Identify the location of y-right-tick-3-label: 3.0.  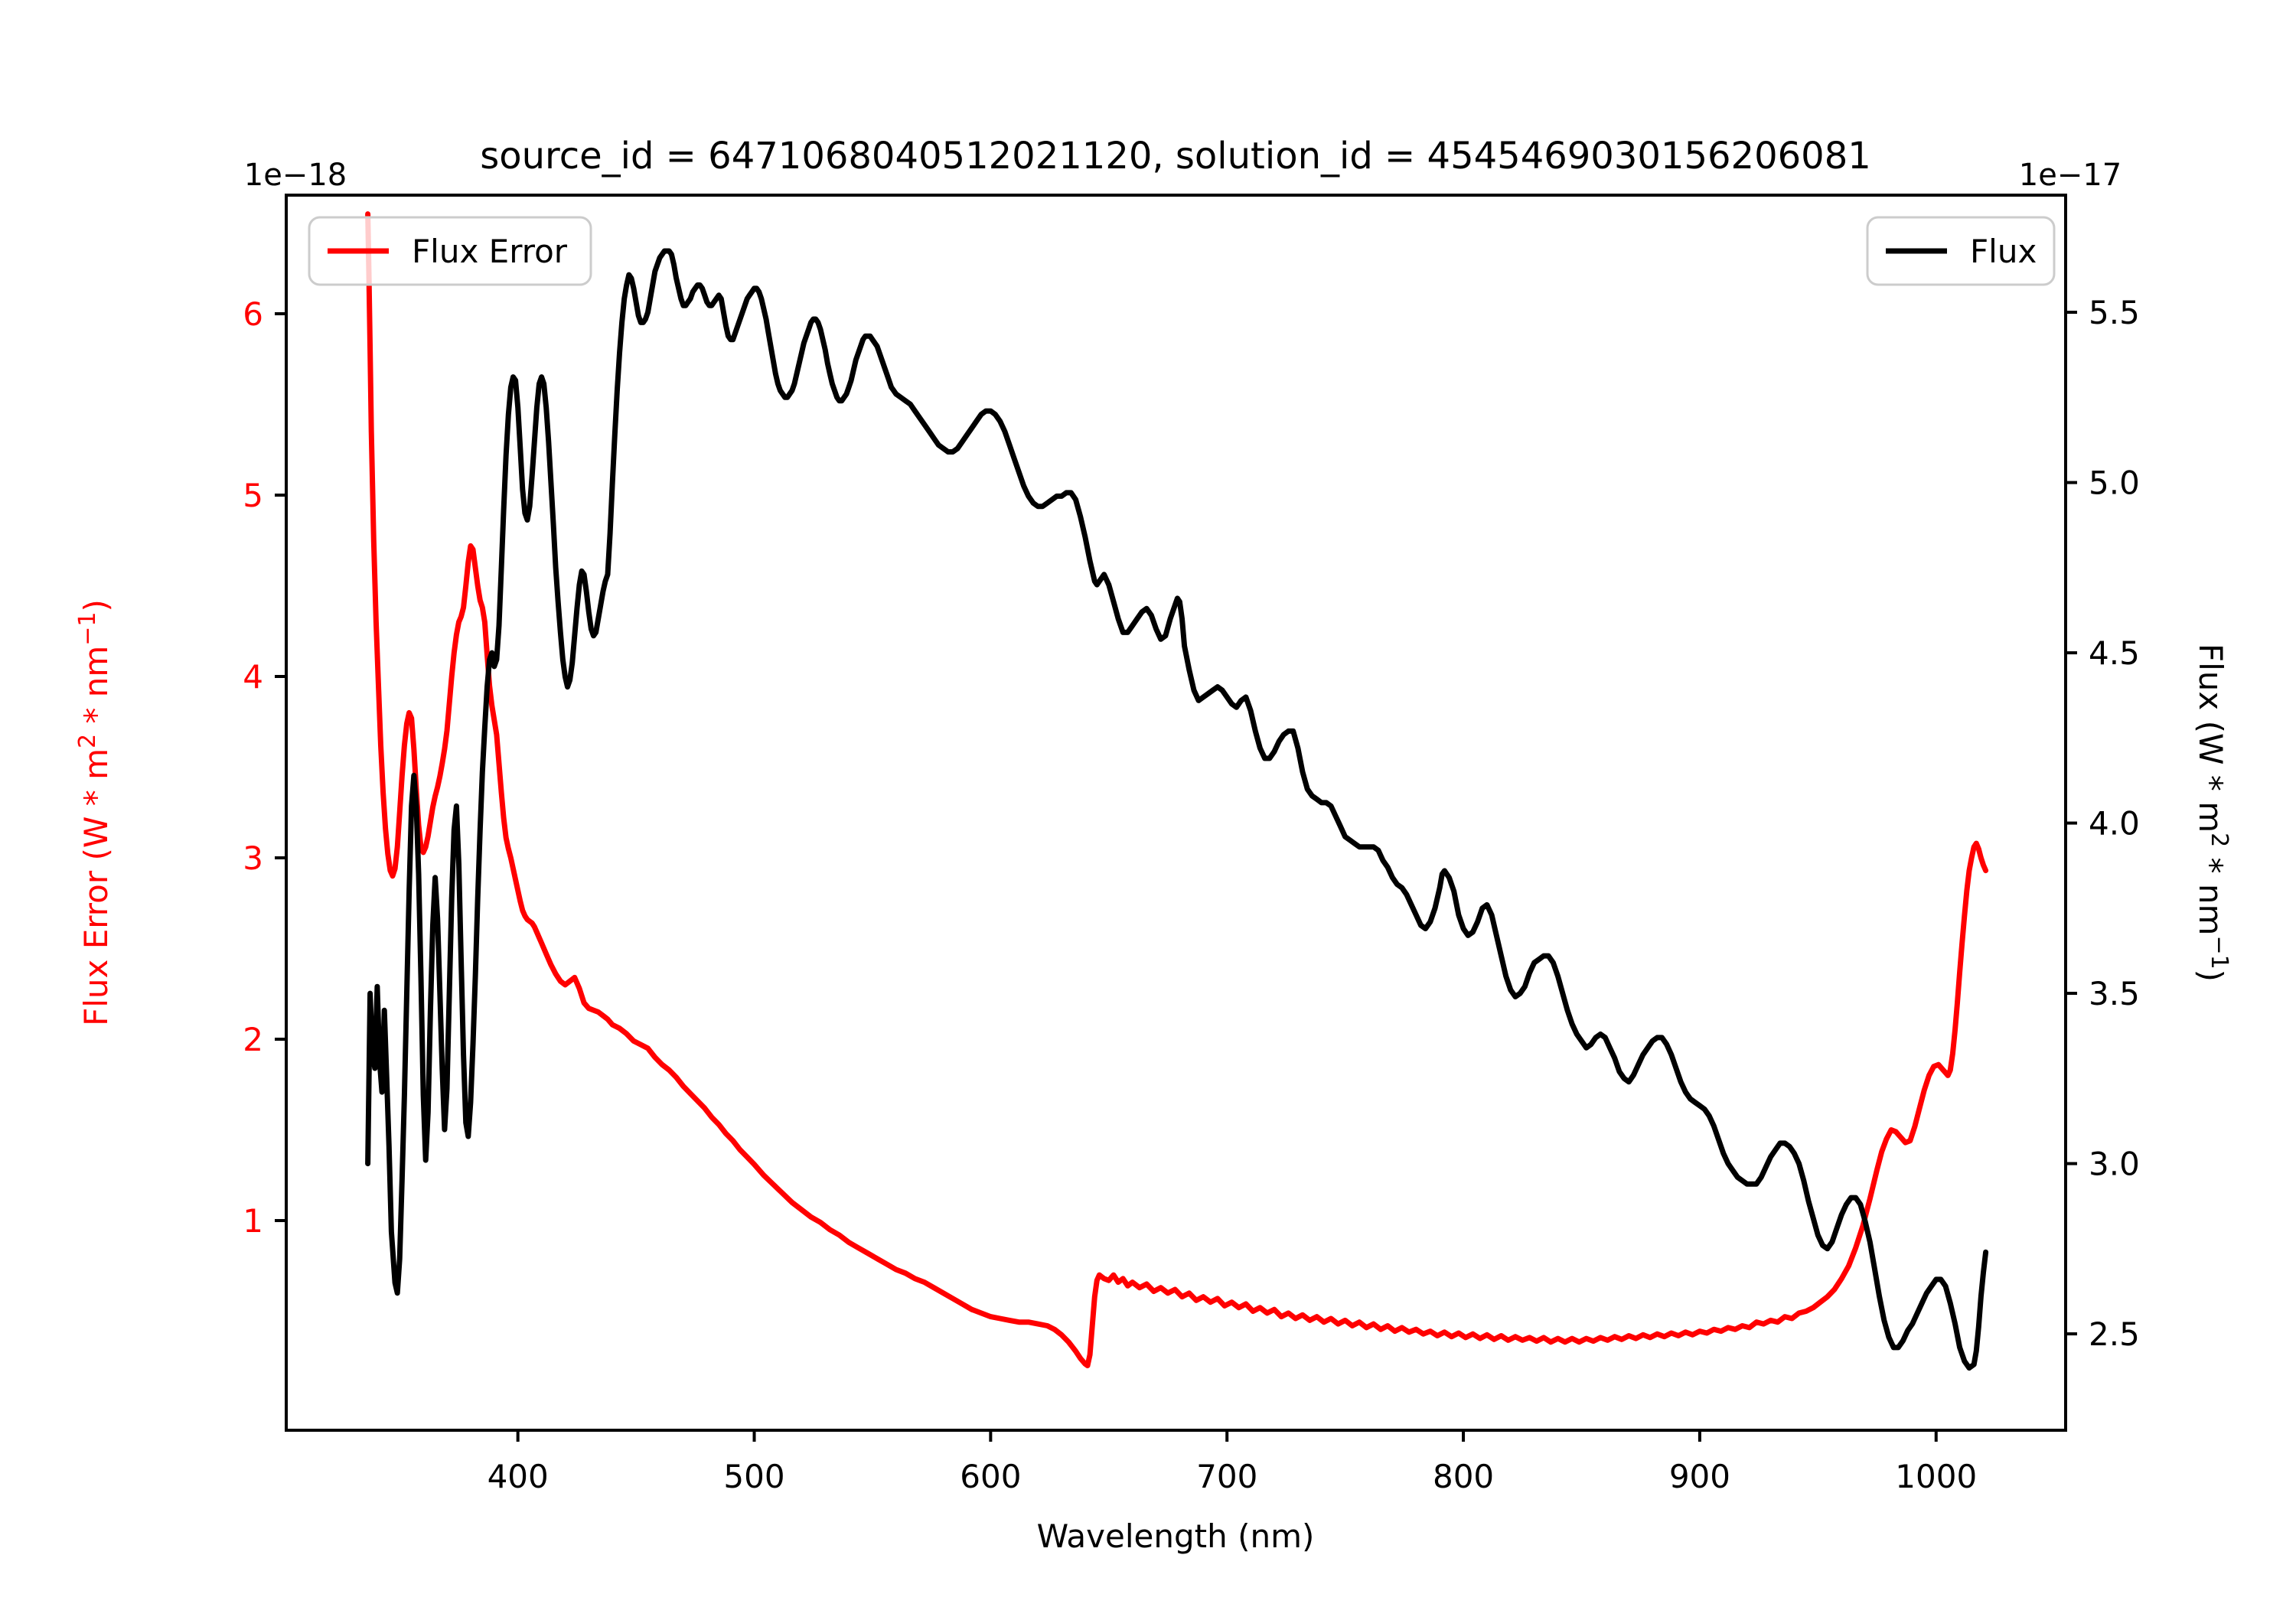
(2114, 1164).